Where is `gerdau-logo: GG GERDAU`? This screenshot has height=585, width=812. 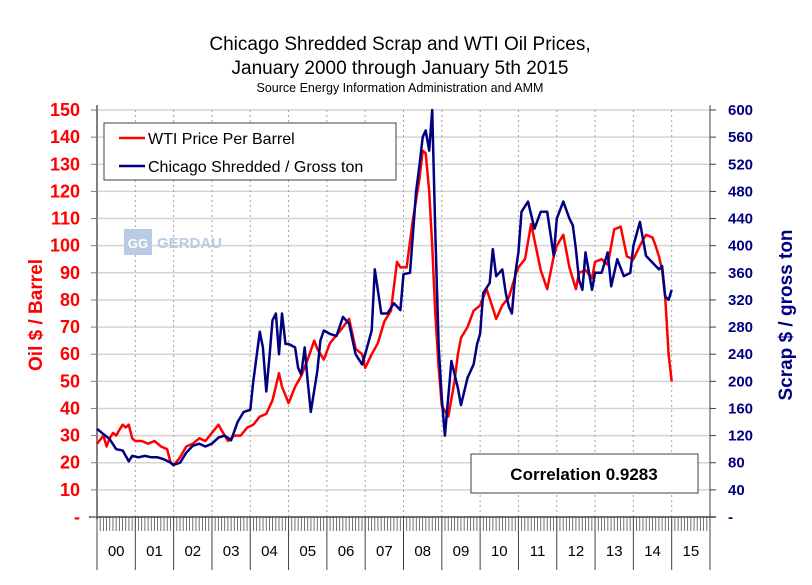 gerdau-logo: GG GERDAU is located at coordinates (173, 242).